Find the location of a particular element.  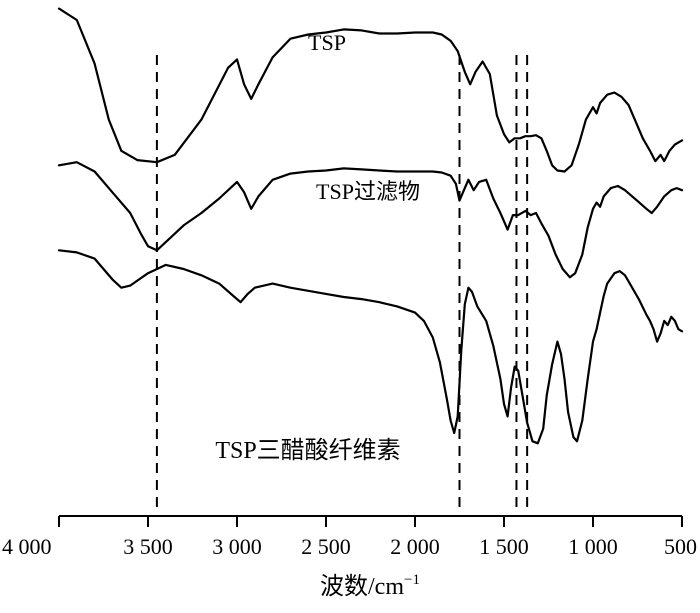

x-axis-title: 波数/cm−1 is located at coordinates (370, 586).